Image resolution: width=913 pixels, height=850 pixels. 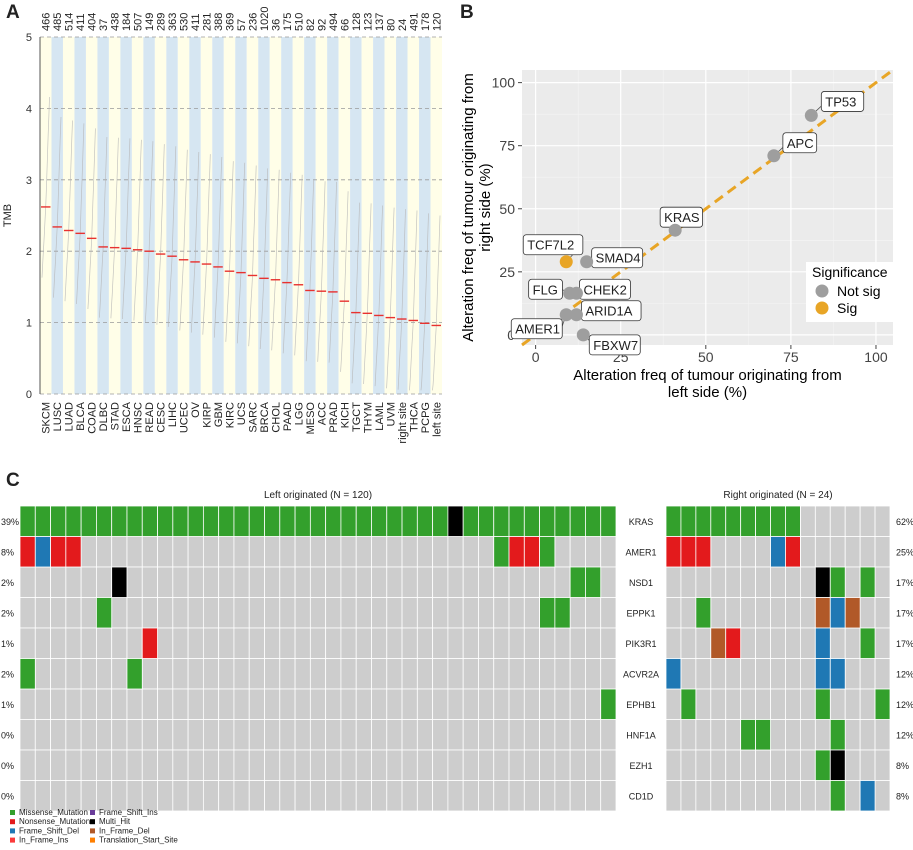 I want to click on oncoplot-legend-label: Multi_Hit, so click(x=115, y=821).